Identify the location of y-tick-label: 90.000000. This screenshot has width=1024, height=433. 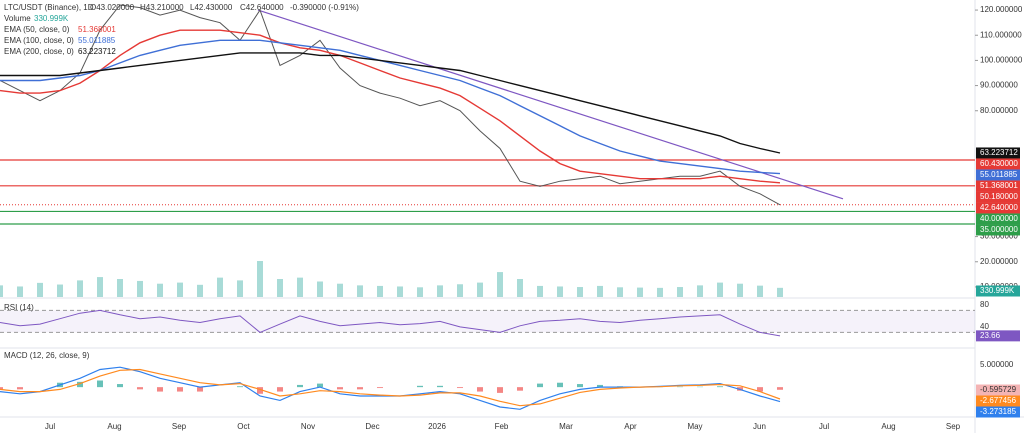
(999, 85).